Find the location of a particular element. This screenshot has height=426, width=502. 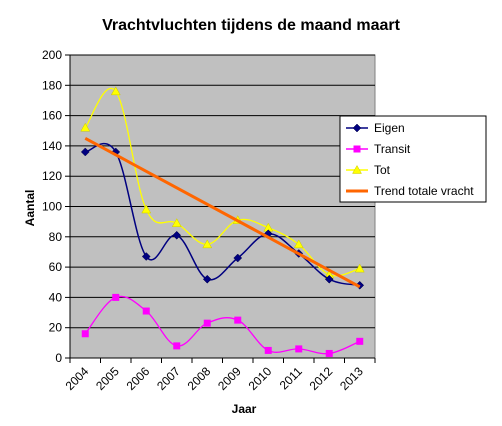

y-tick-label: 160 is located at coordinates (52, 116).